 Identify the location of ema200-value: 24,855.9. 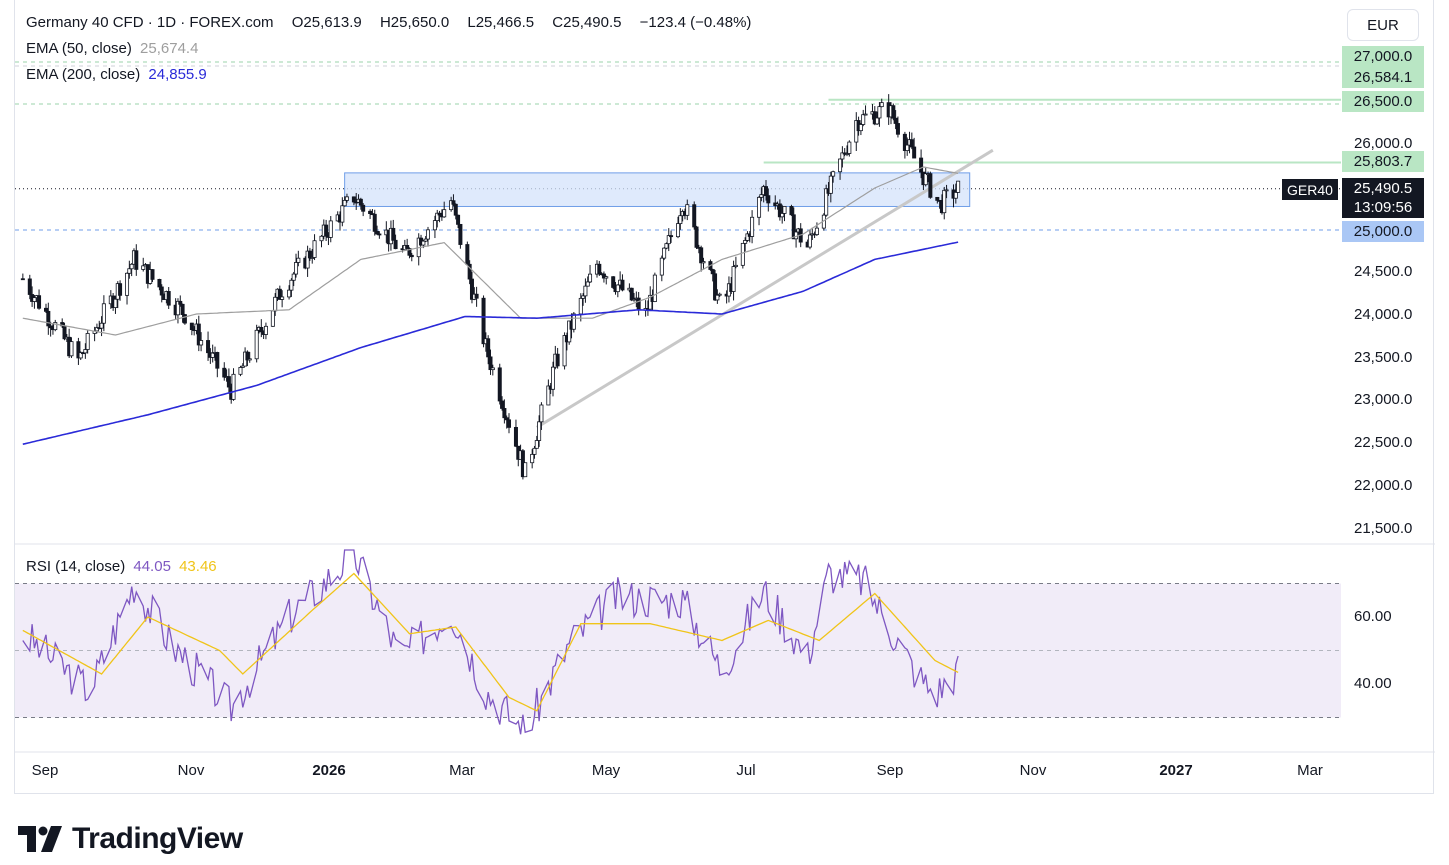
(177, 74).